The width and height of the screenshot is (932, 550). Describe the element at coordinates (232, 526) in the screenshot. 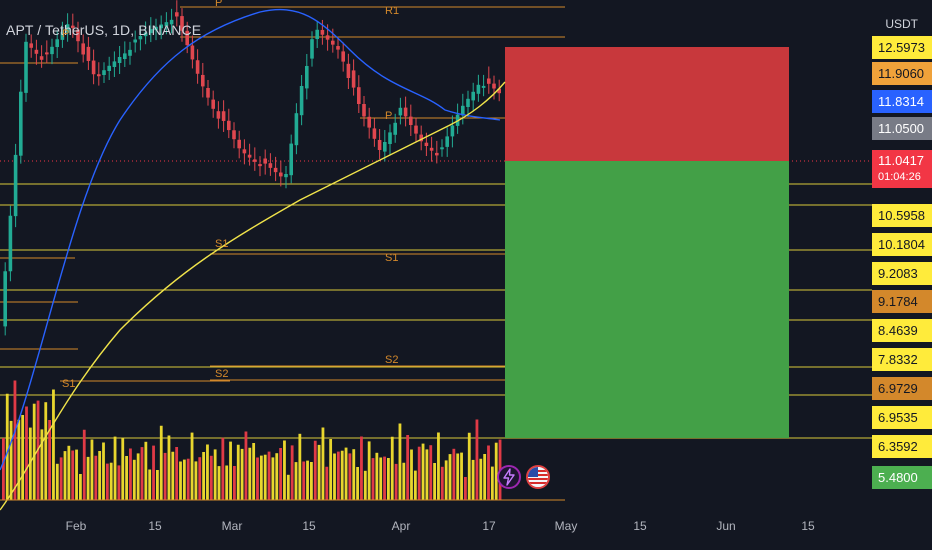

I see `x-axis-tick: Mar` at that location.